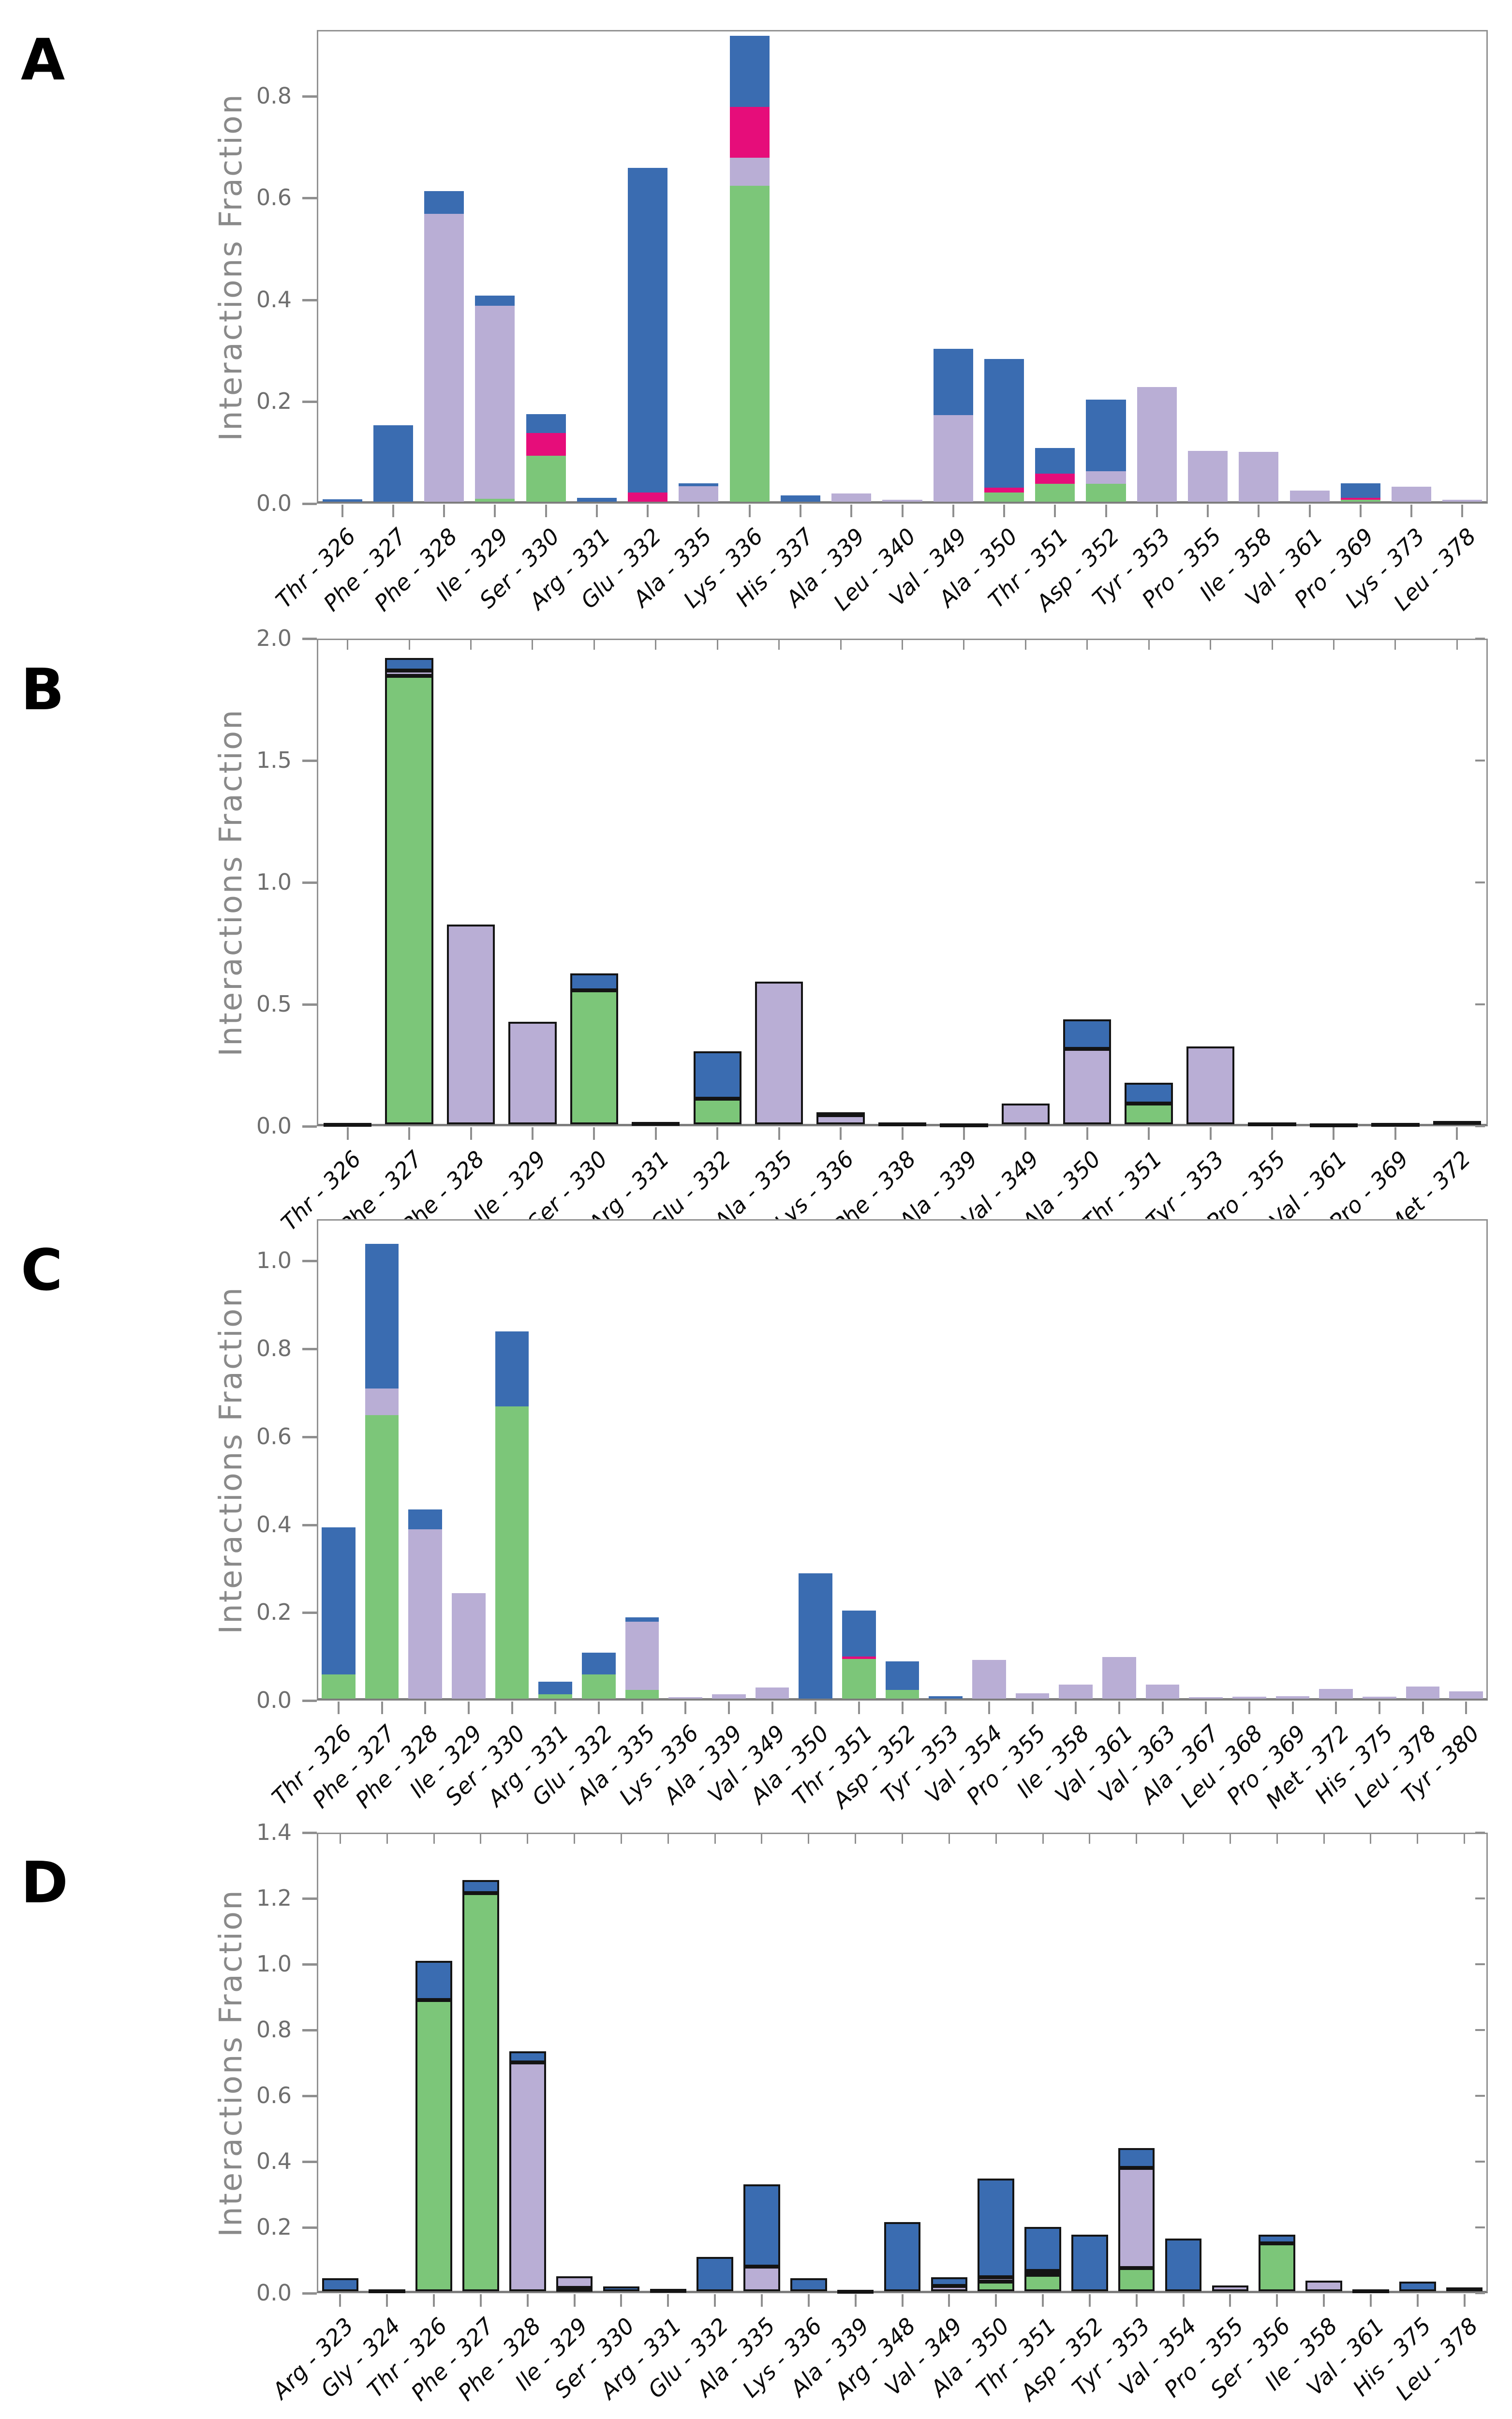 The image size is (1512, 2419). I want to click on y-tick-label: 1.5, so click(274, 760).